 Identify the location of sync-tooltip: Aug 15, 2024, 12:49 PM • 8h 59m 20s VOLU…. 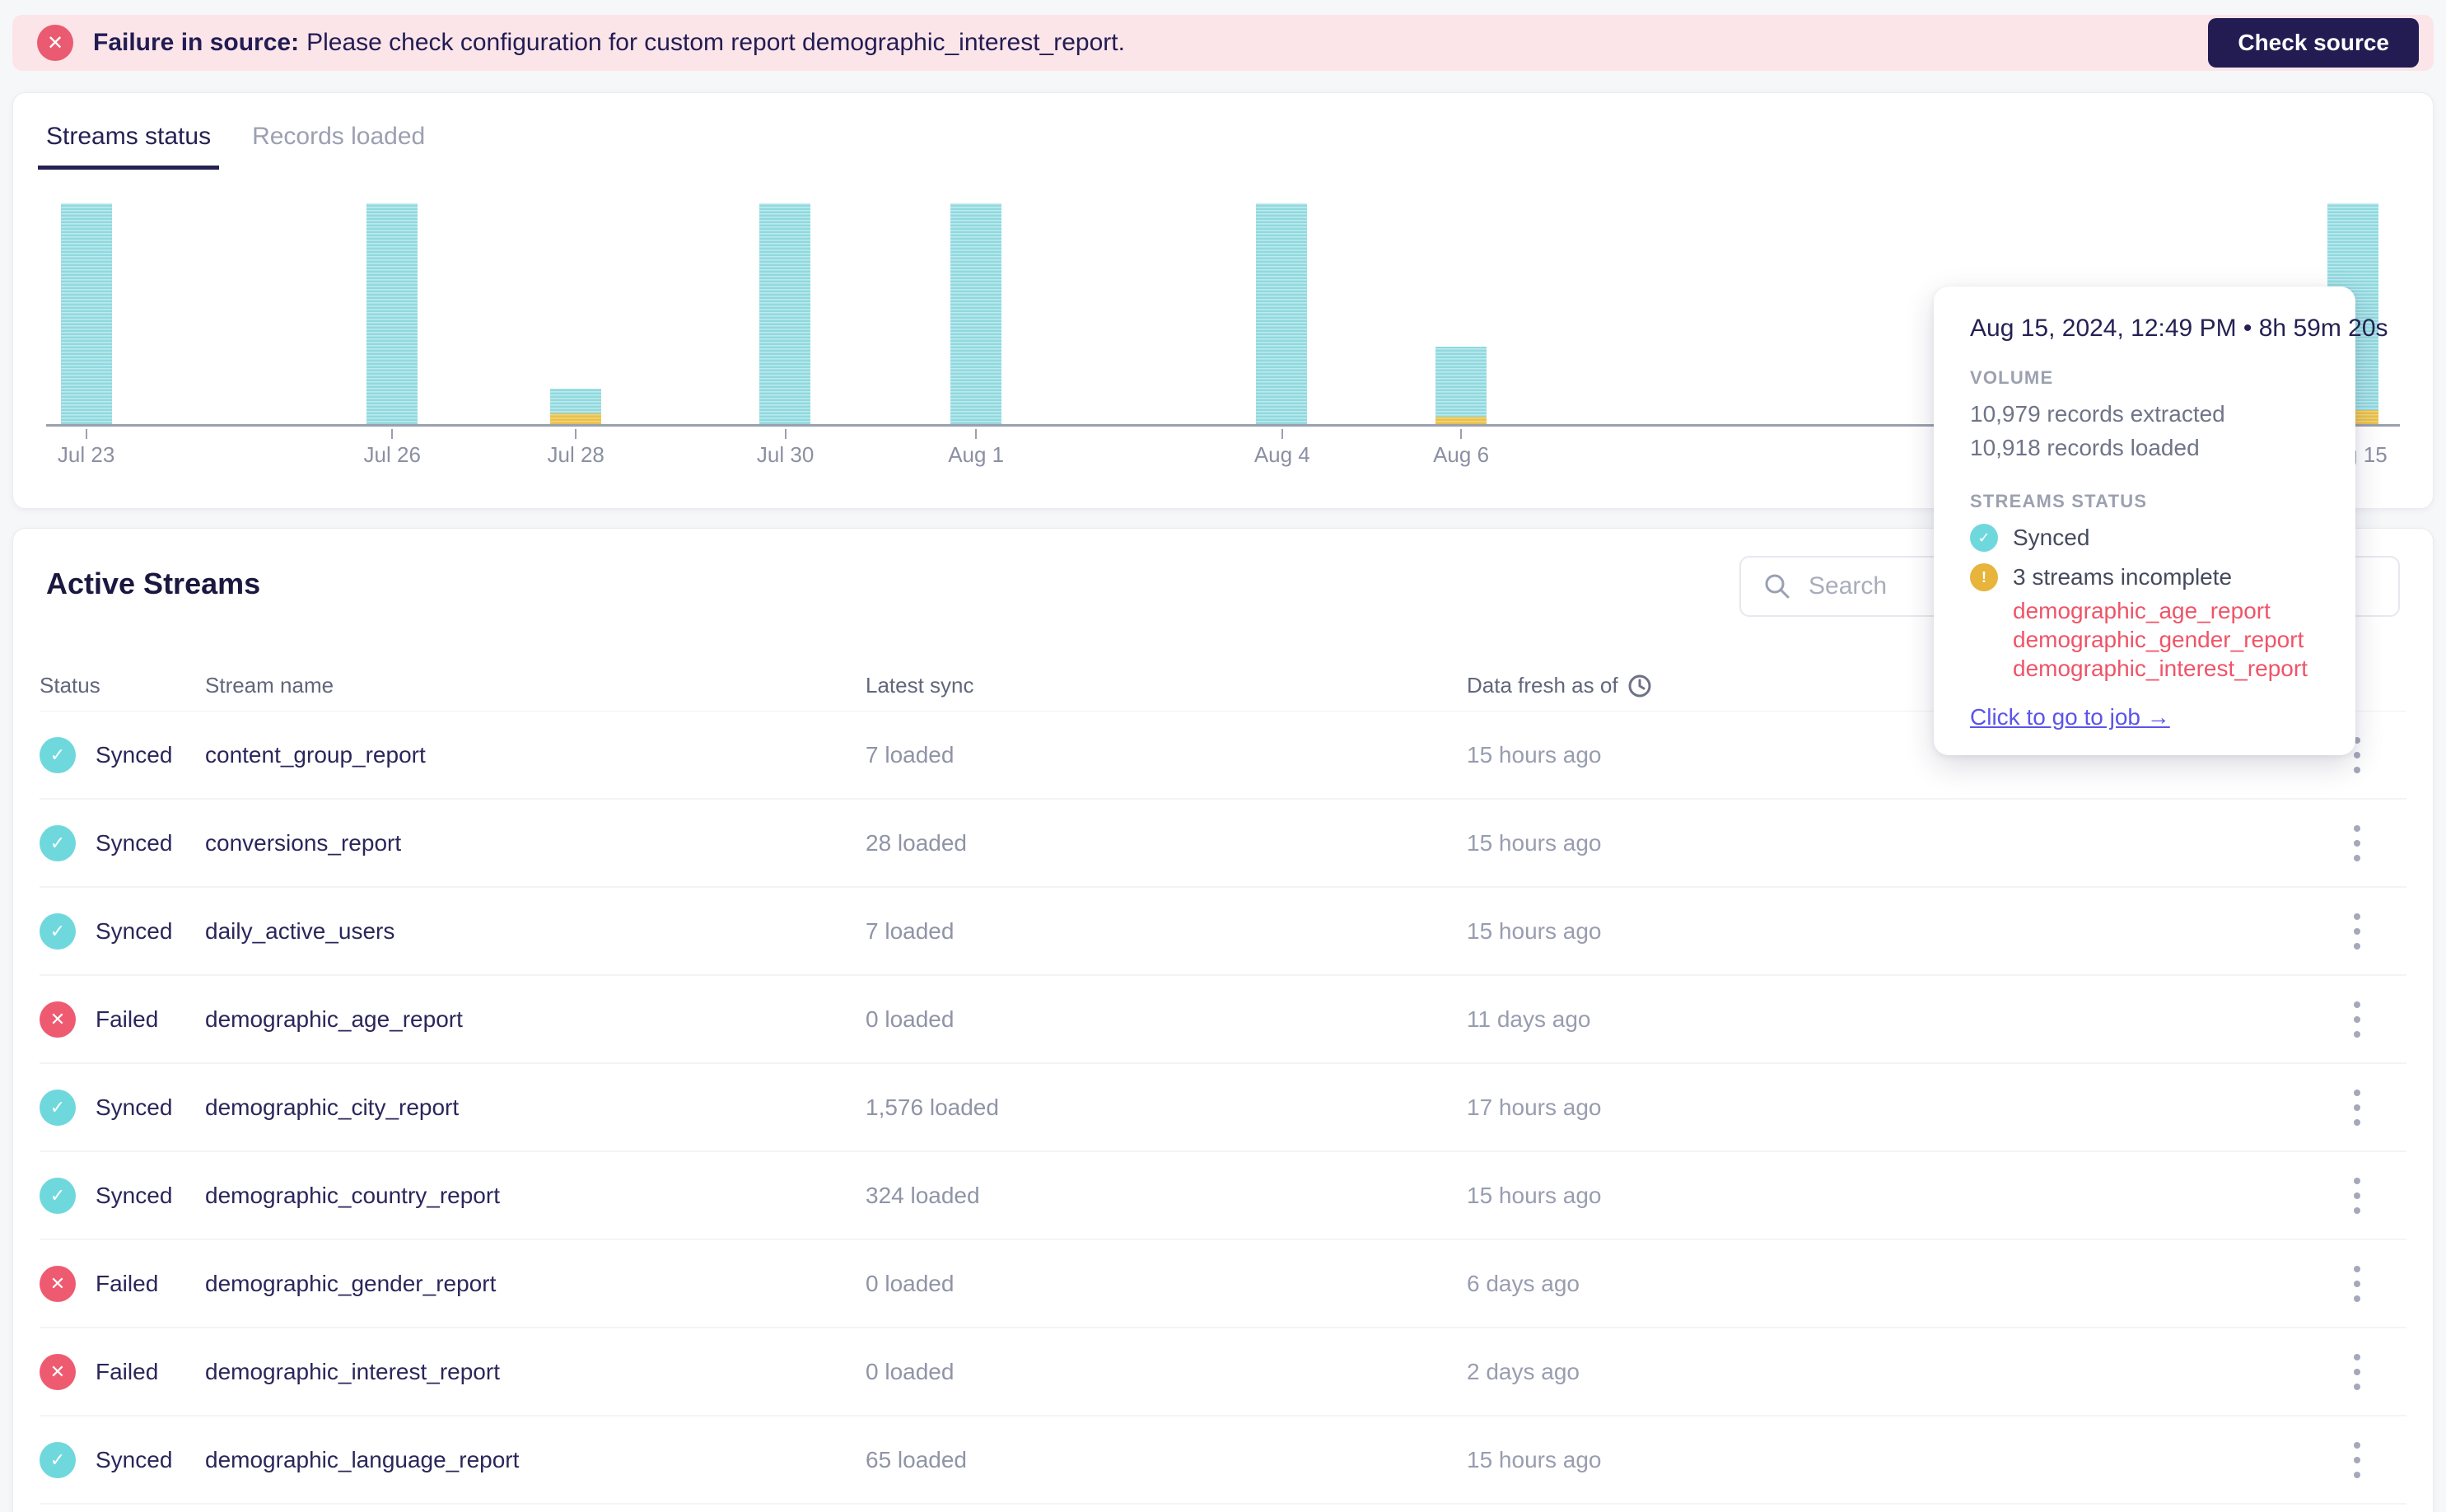
(2161, 521).